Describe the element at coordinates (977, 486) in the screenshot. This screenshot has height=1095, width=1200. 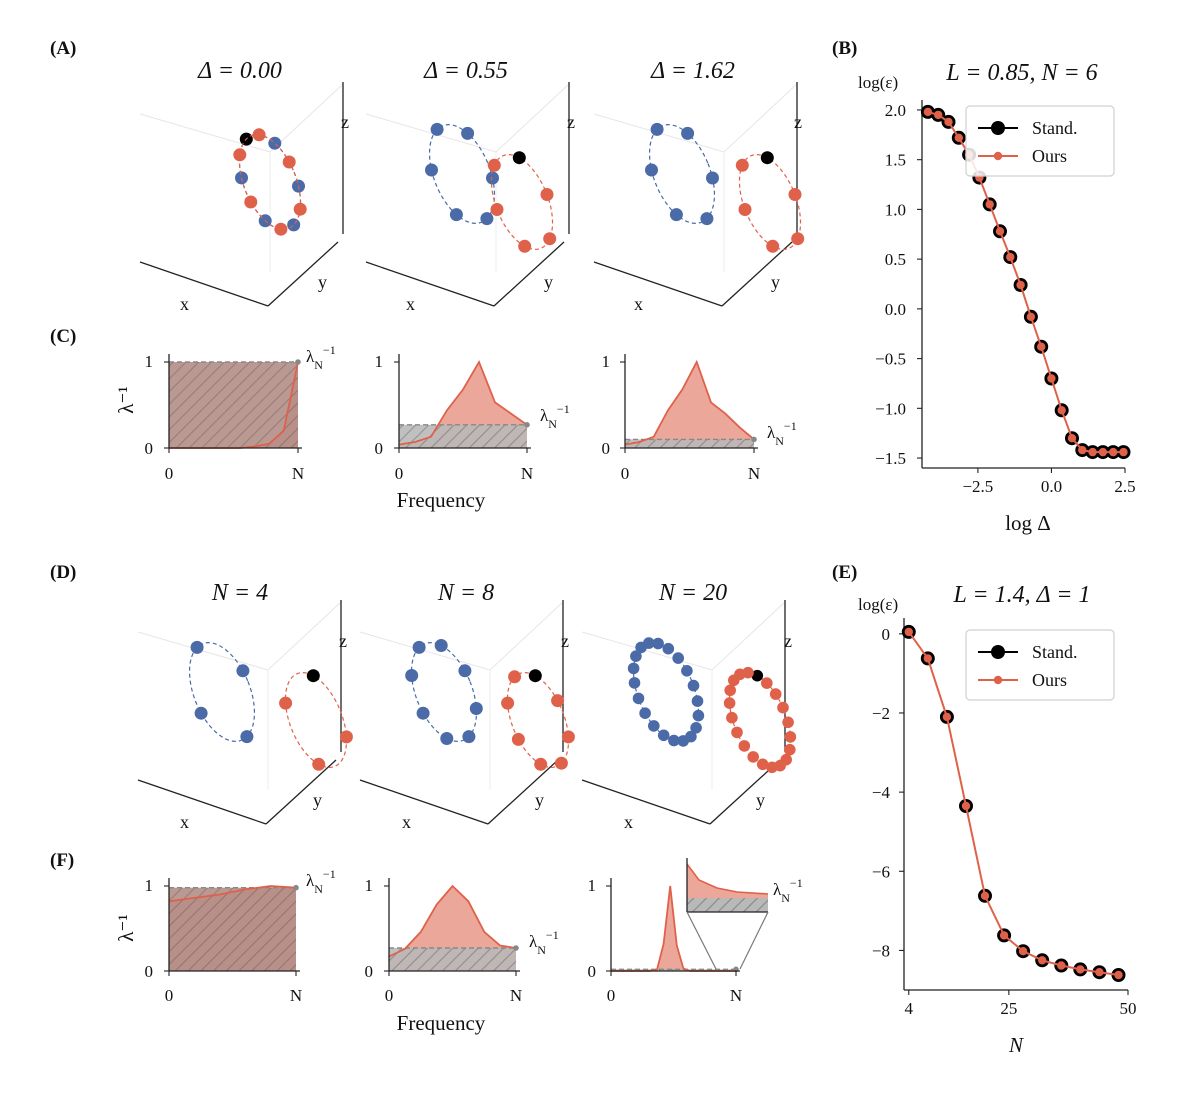
I see `x-tick-label: −2.5` at that location.